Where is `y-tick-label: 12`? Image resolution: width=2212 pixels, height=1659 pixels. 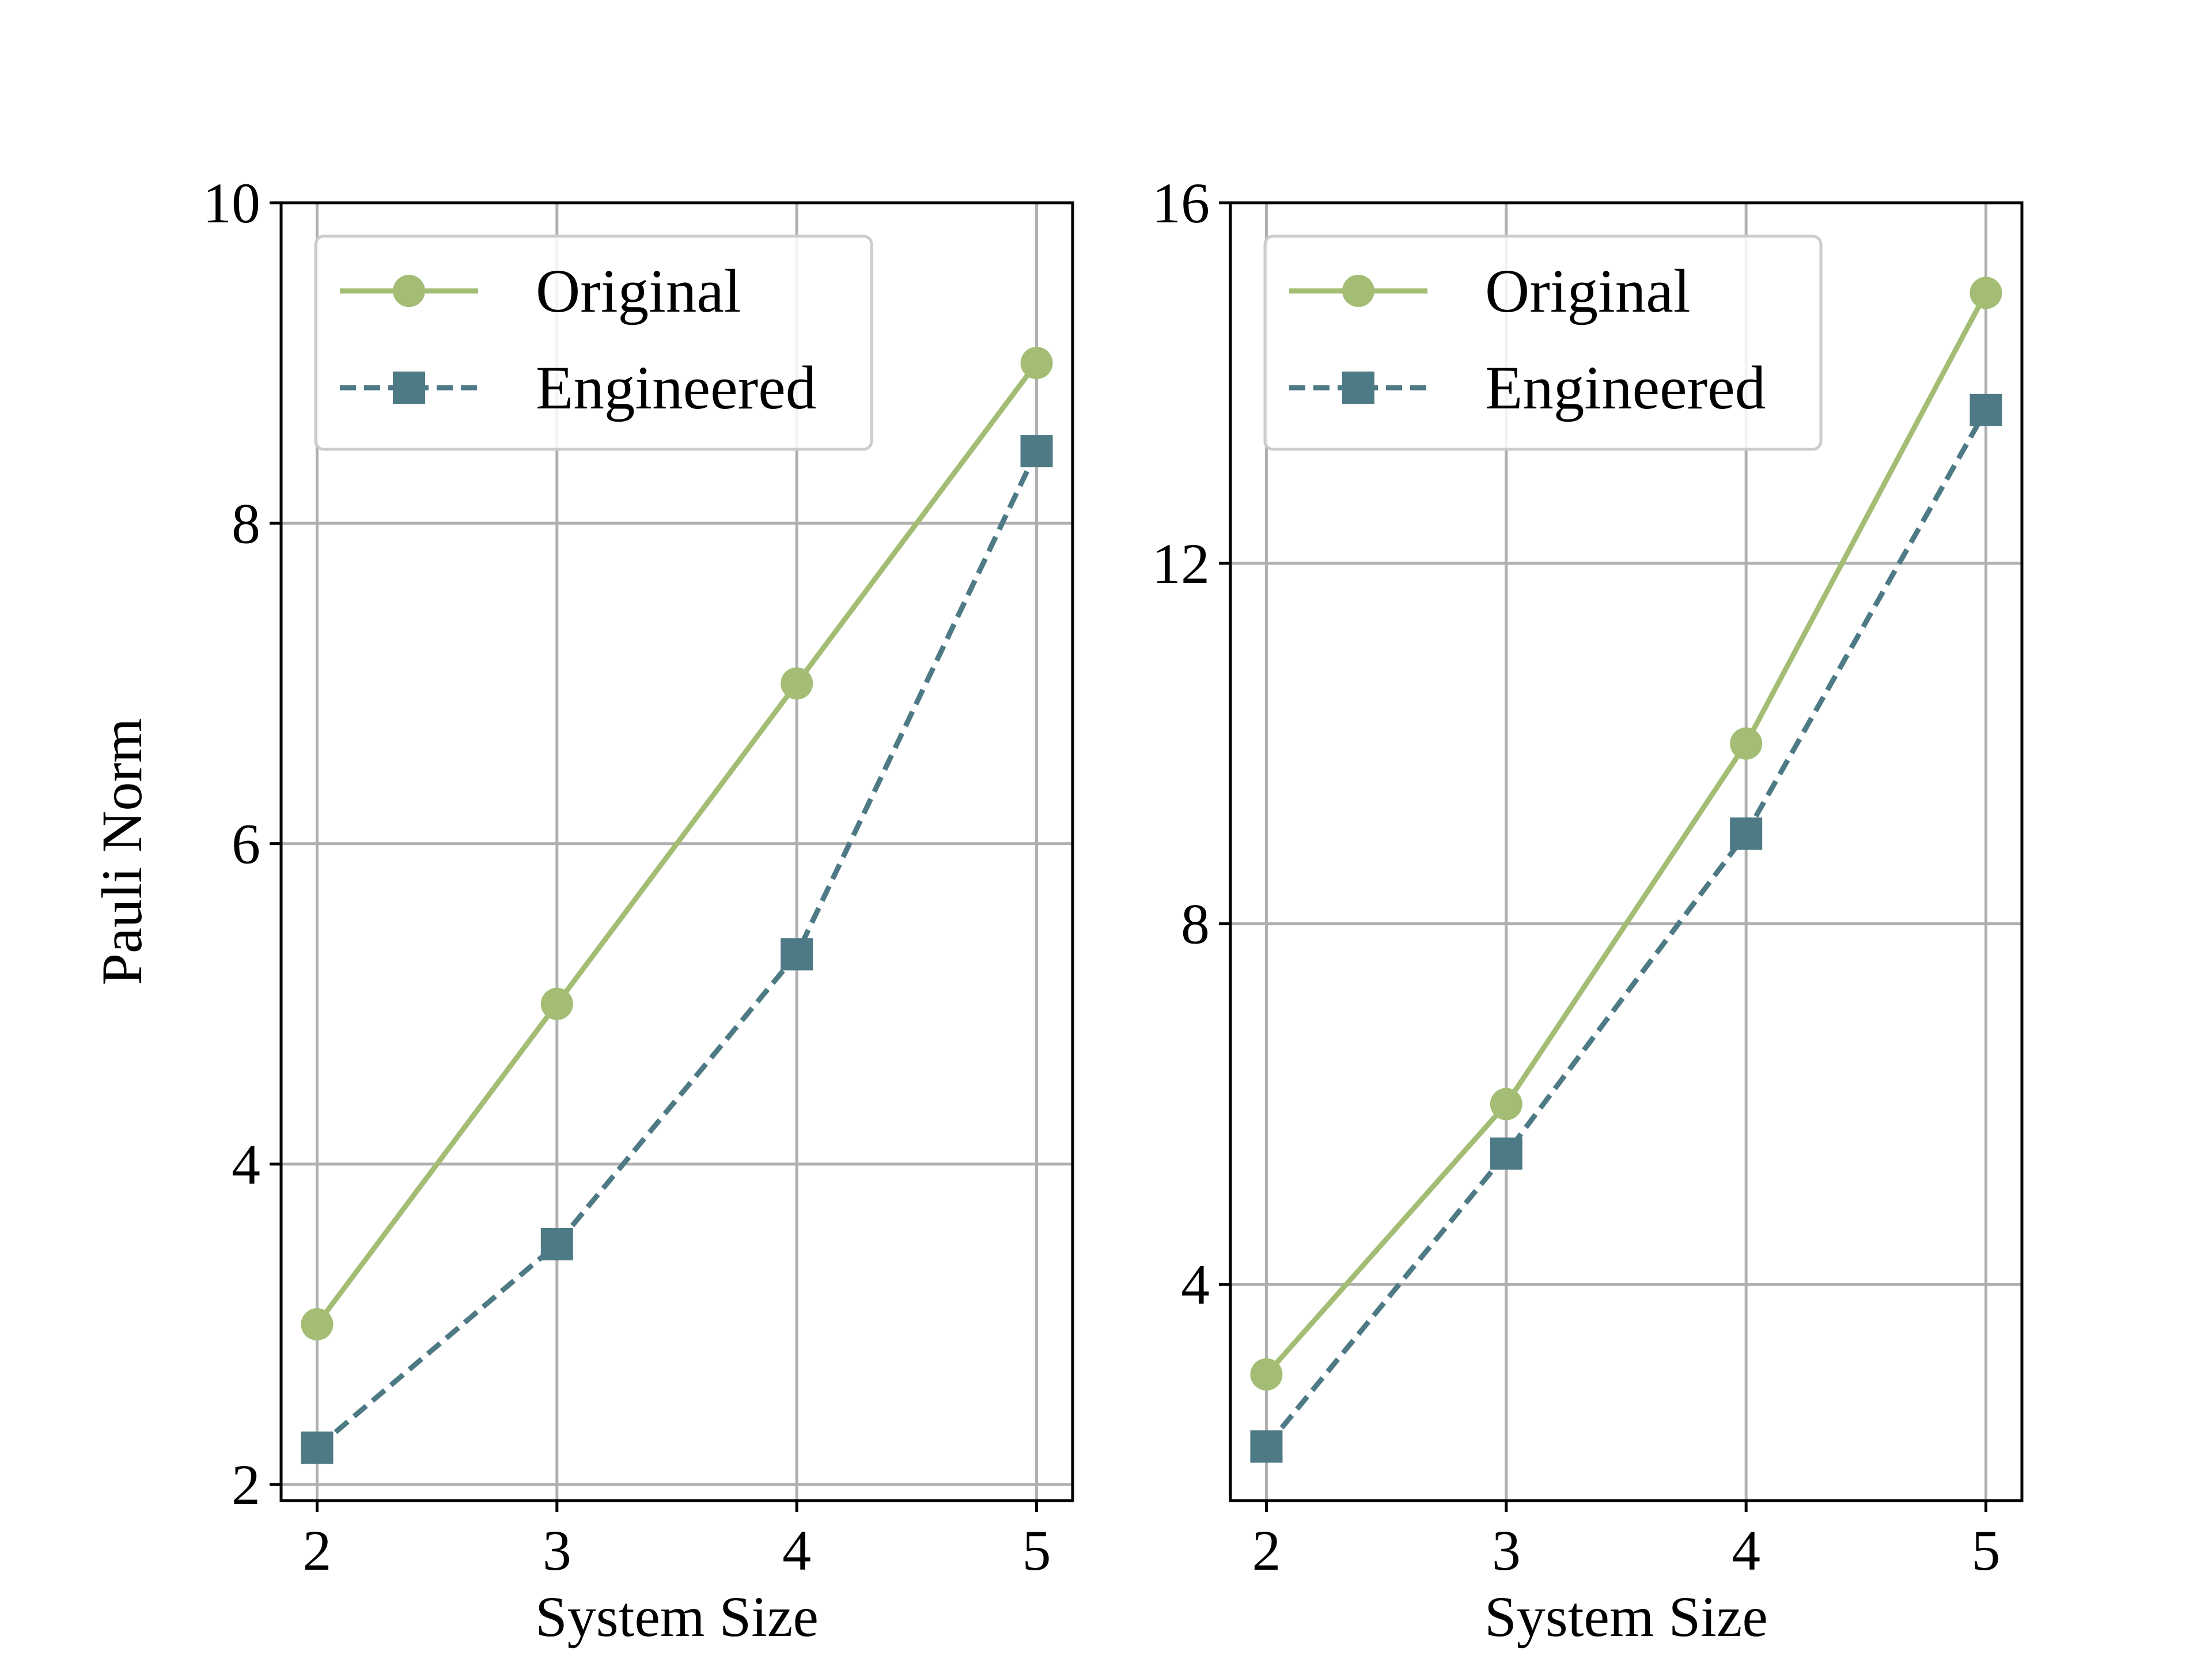
y-tick-label: 12 is located at coordinates (1181, 564).